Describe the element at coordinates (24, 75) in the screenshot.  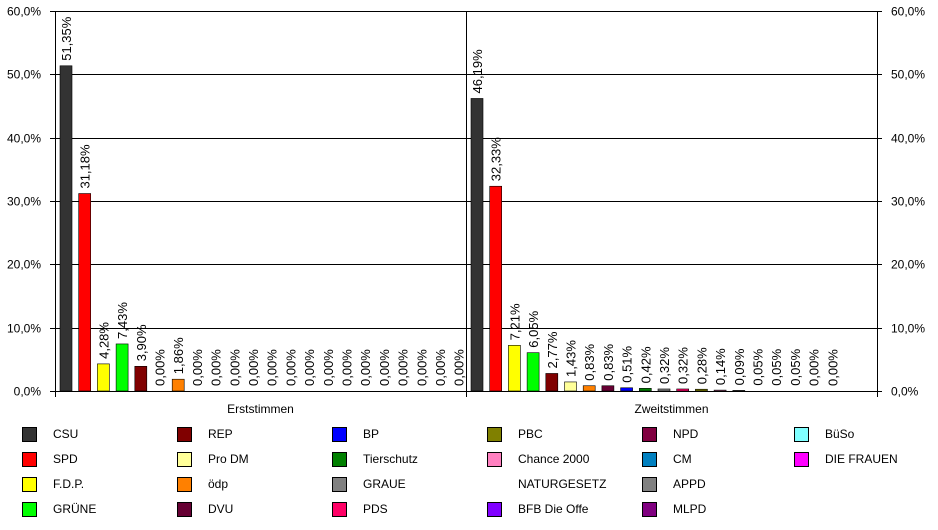
I see `y-tick-label-left: 50,0%` at that location.